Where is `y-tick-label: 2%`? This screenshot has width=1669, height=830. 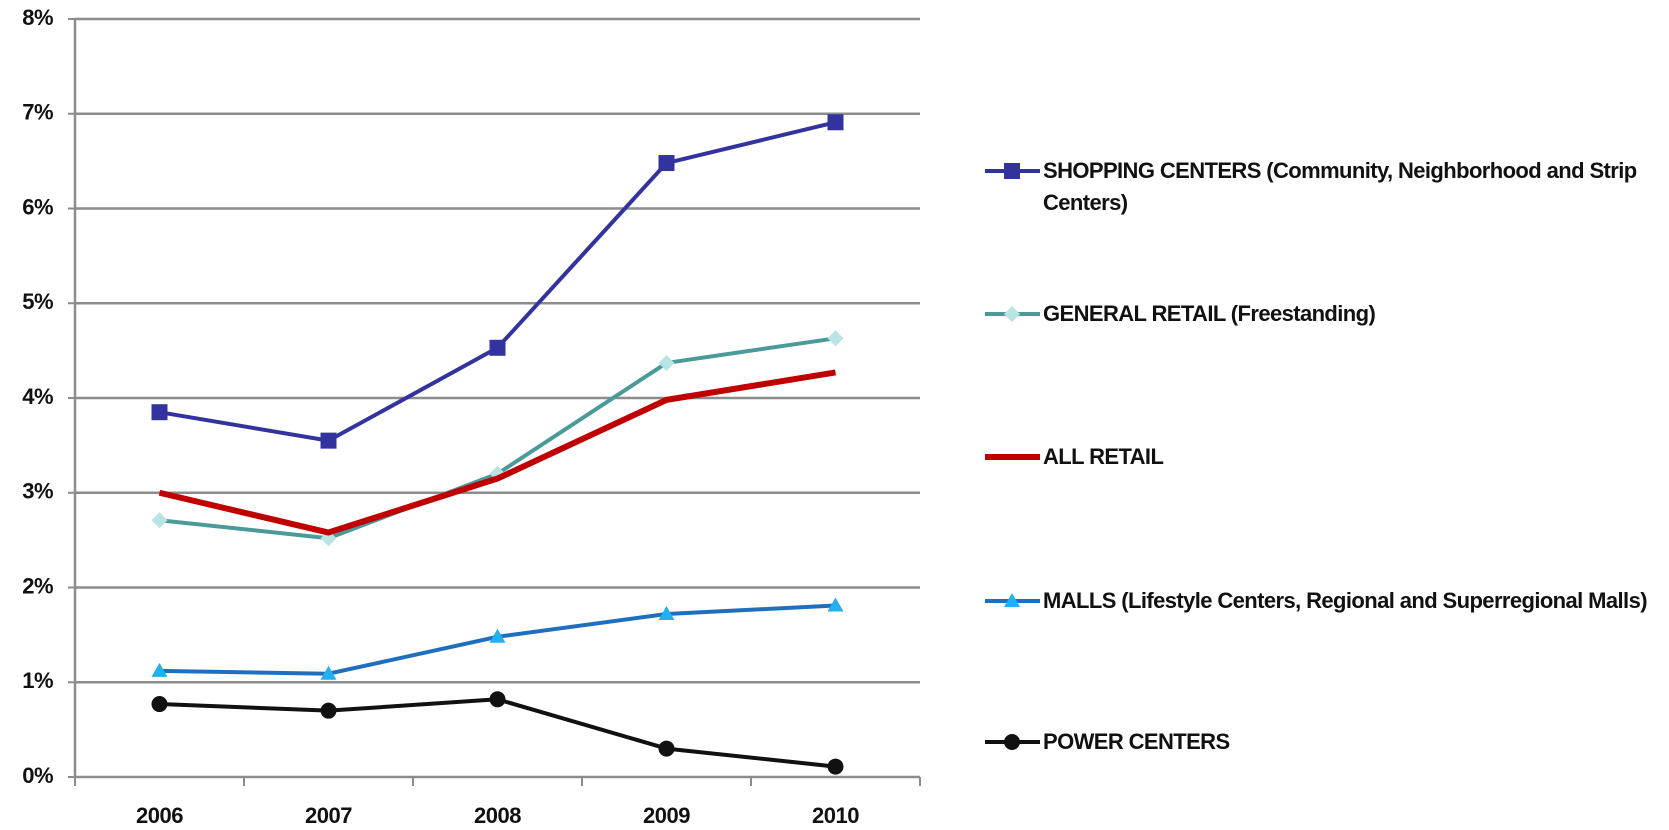 y-tick-label: 2% is located at coordinates (37, 585).